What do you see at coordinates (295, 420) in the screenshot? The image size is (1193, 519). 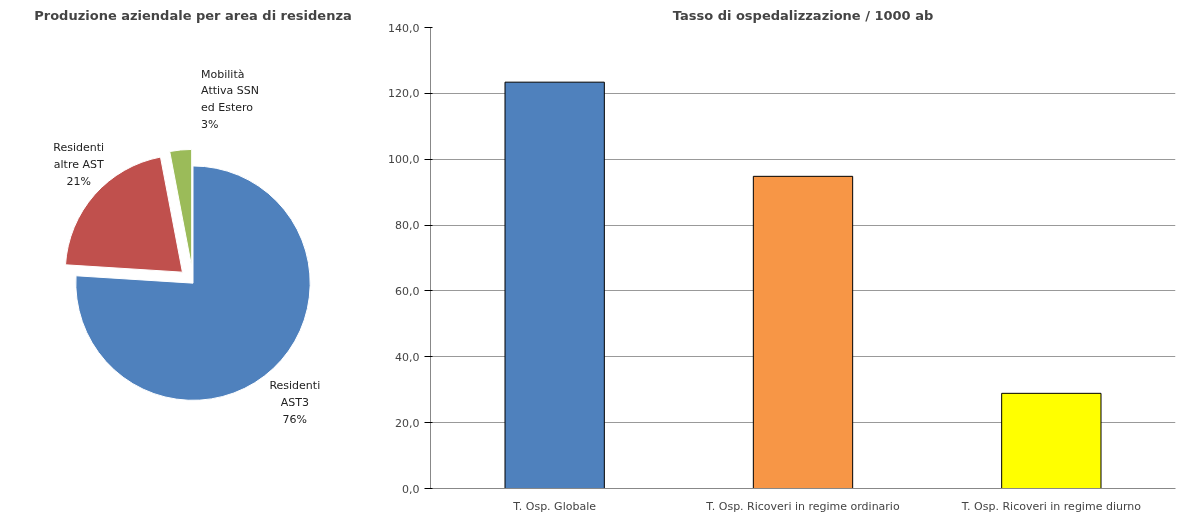 I see `data-label: 76%` at bounding box center [295, 420].